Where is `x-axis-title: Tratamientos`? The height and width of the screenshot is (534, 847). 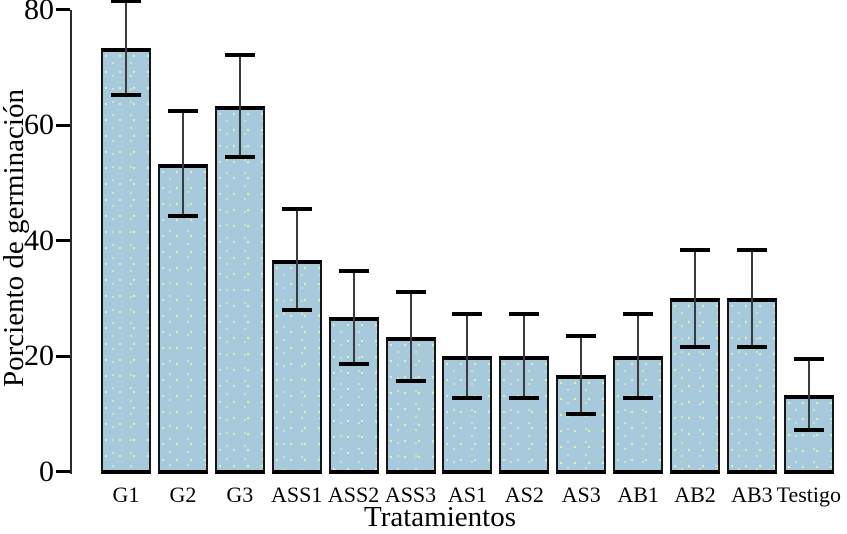
x-axis-title: Tratamientos is located at coordinates (440, 517).